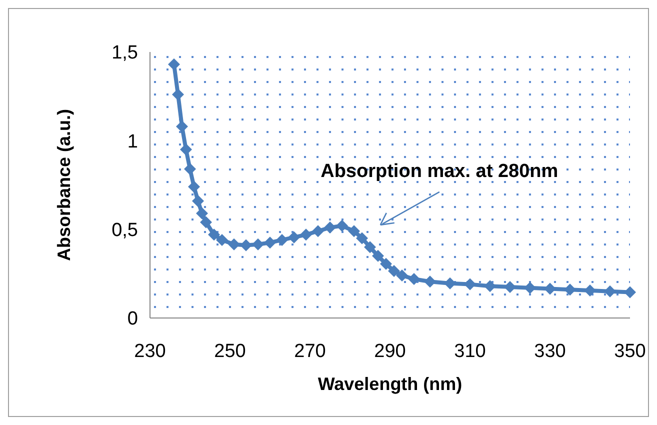 The image size is (657, 425). I want to click on x-tick-label: 230, so click(150, 351).